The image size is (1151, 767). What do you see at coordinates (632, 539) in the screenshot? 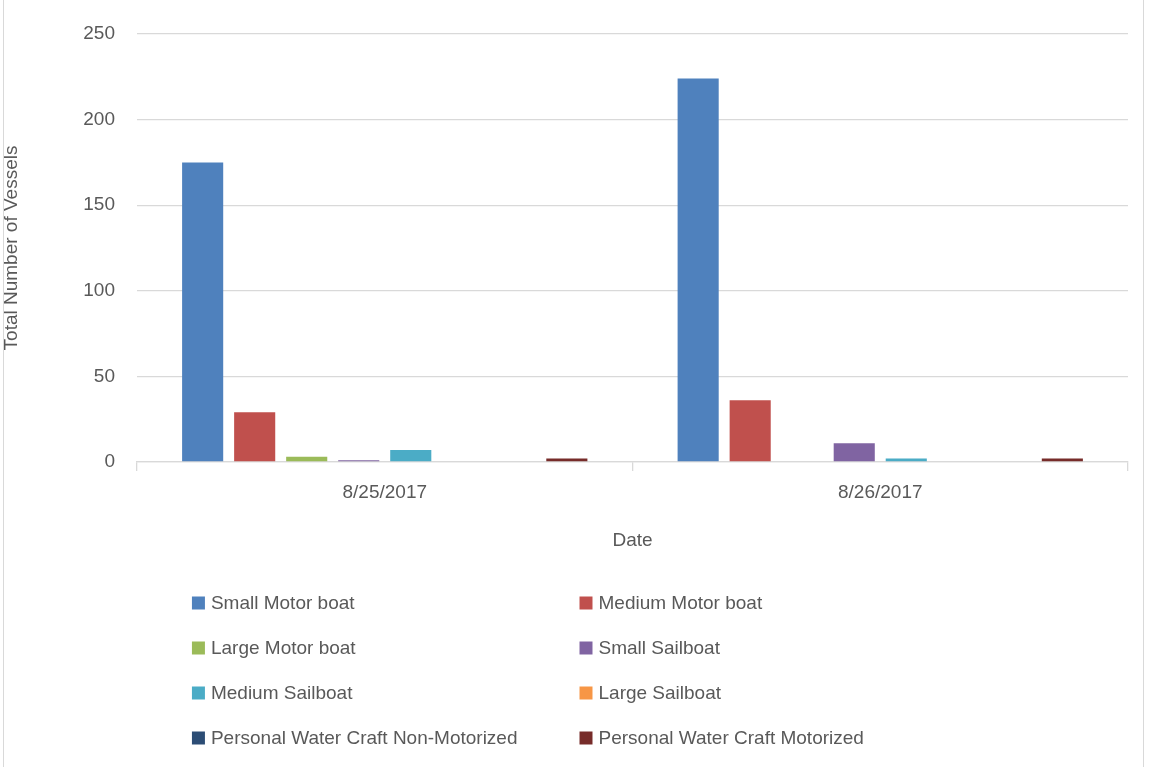
I see `x-axis-title: Date` at bounding box center [632, 539].